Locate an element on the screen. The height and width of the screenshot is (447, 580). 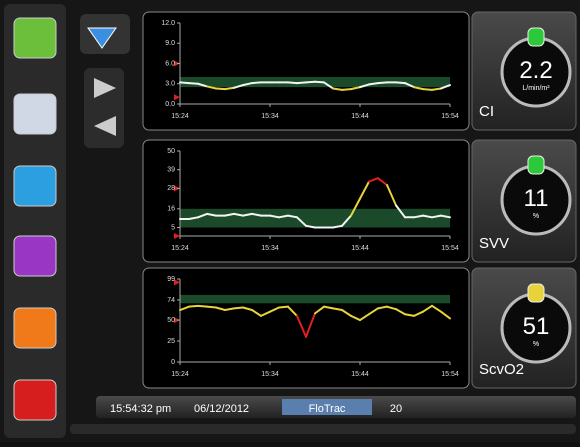
y-tick-label: 5 is located at coordinates (173, 227).